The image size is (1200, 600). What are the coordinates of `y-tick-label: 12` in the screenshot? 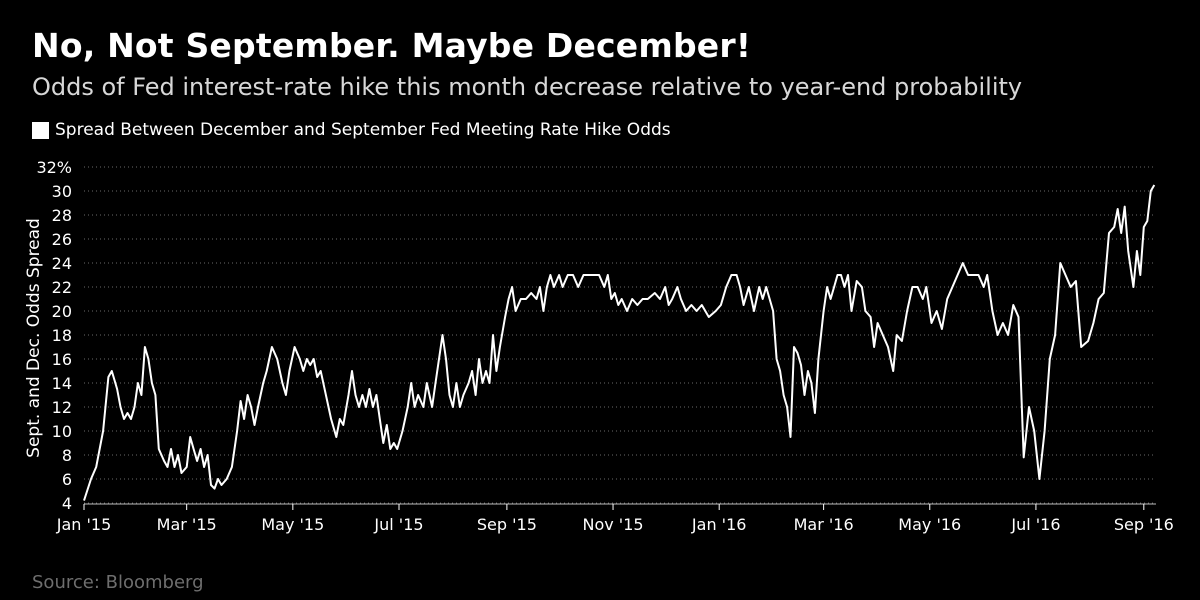 It's located at (62, 407).